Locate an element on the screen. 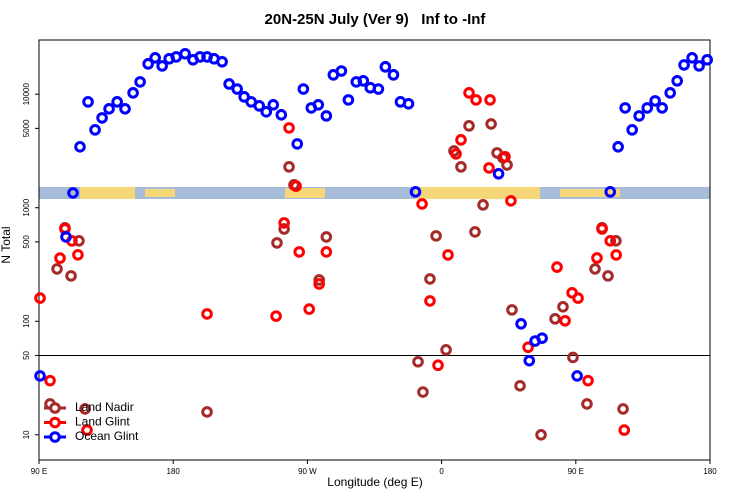  y-tick-label: 500 is located at coordinates (26, 242).